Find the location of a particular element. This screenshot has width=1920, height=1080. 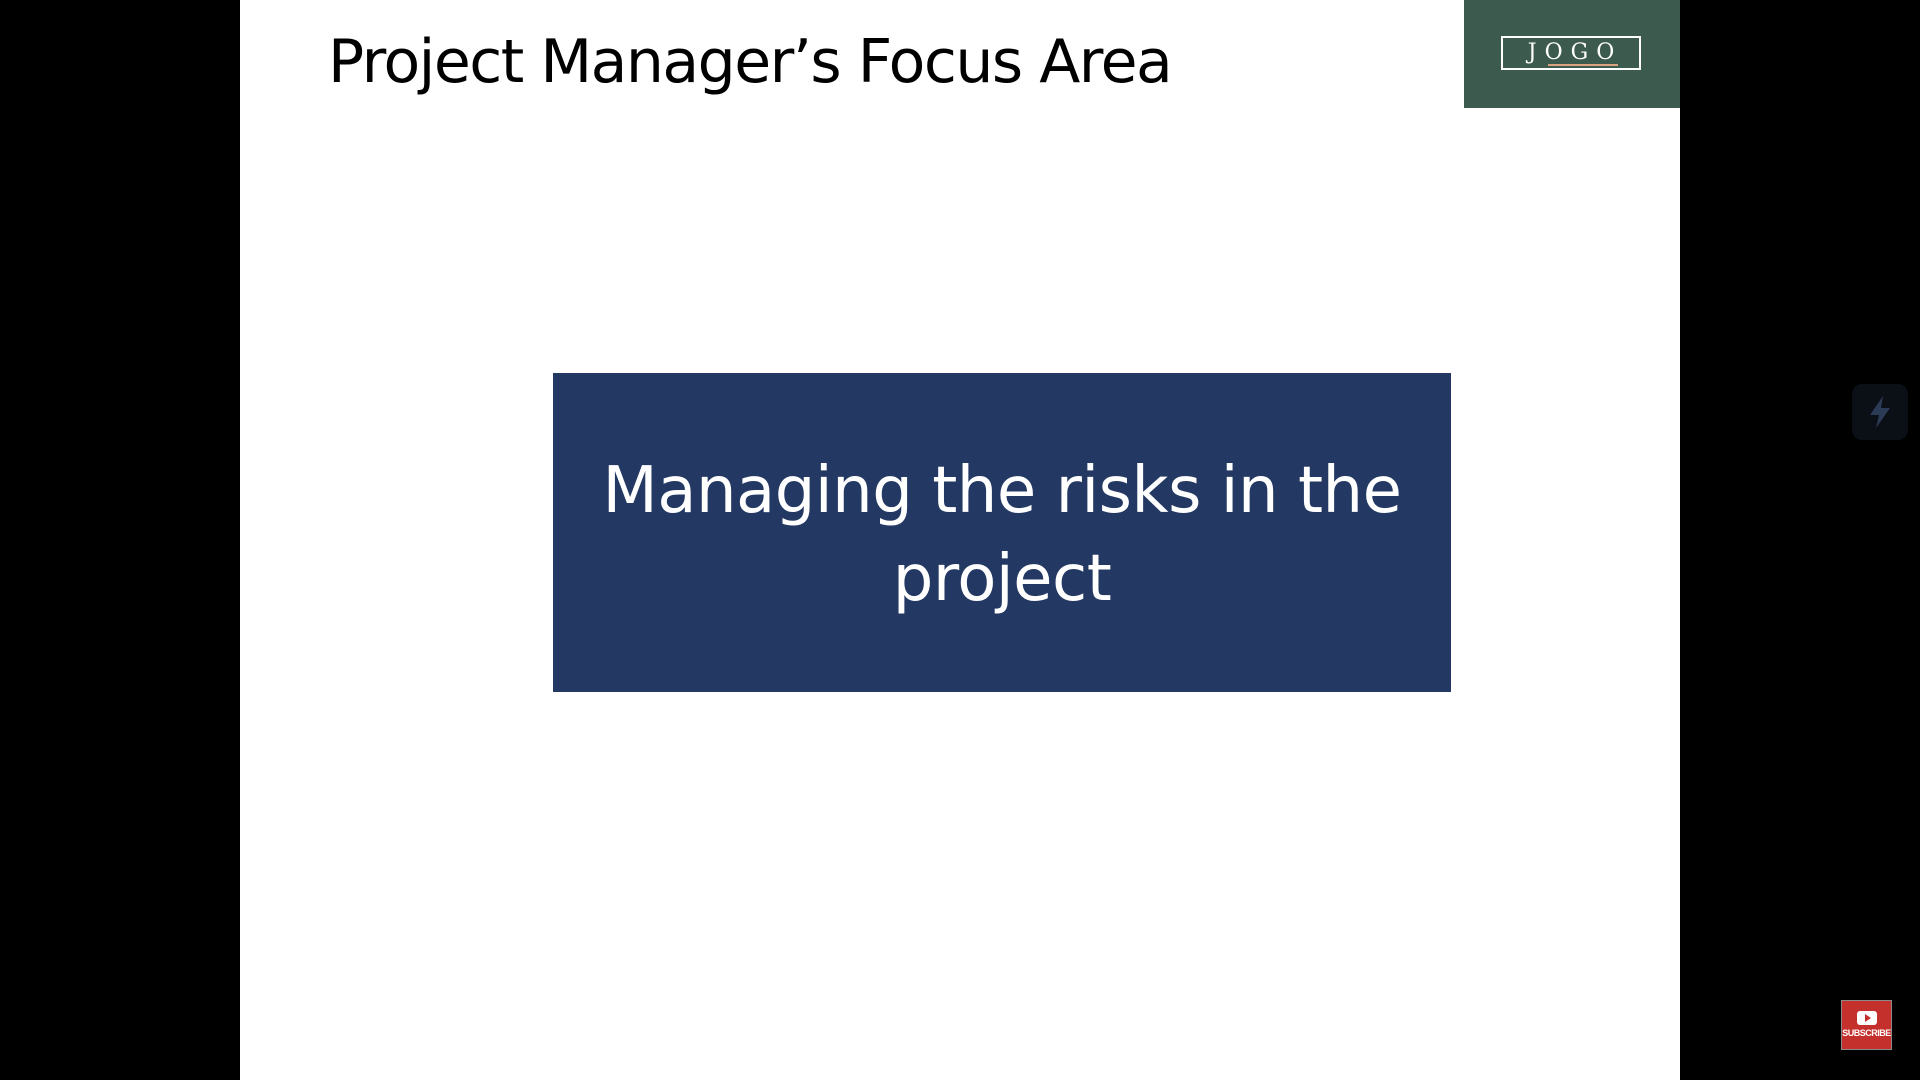

jogo-logo-panel: JOGO is located at coordinates (1572, 54).